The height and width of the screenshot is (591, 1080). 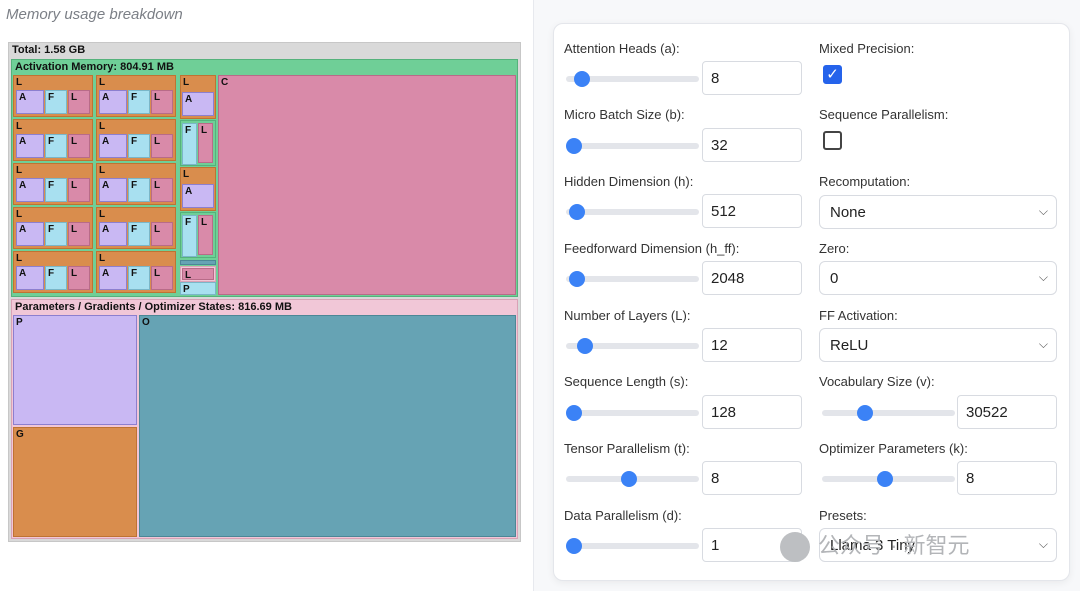 I want to click on zero-select: 0 ⌵, so click(x=938, y=278).